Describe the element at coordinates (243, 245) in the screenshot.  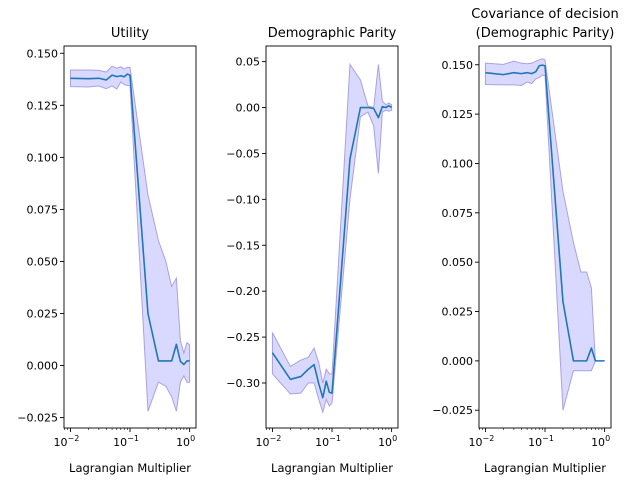
I see `y-tick-label: −0.15` at that location.